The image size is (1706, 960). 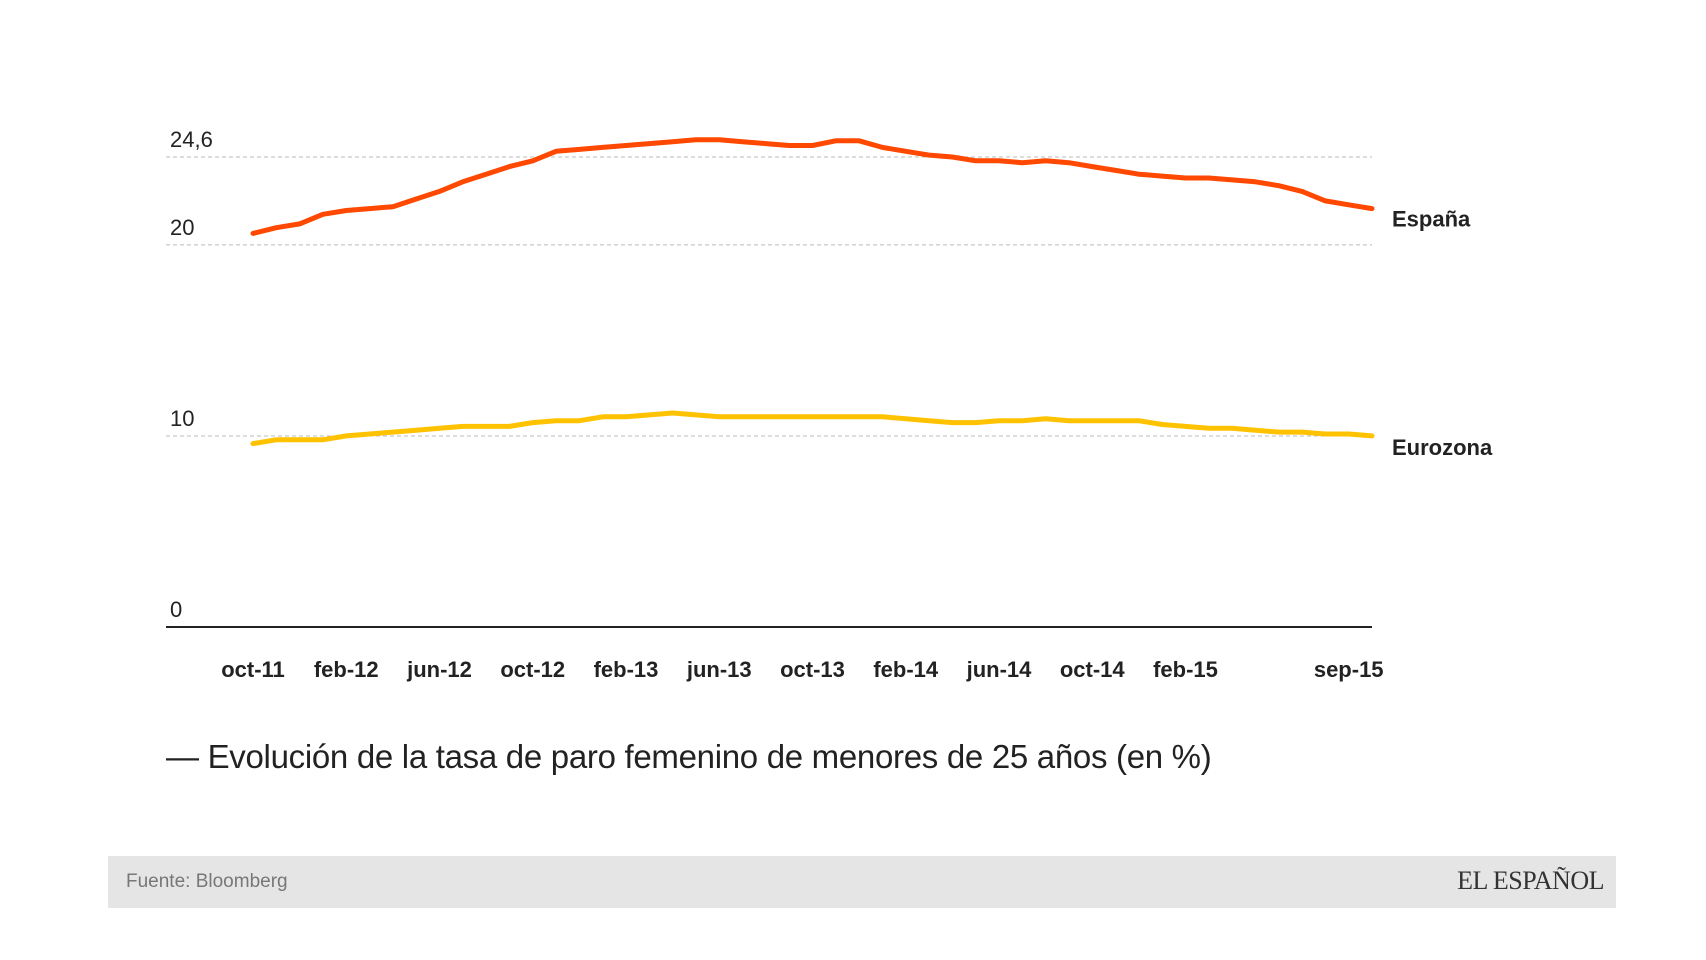 What do you see at coordinates (439, 669) in the screenshot?
I see `x-tick-label: jun-12` at bounding box center [439, 669].